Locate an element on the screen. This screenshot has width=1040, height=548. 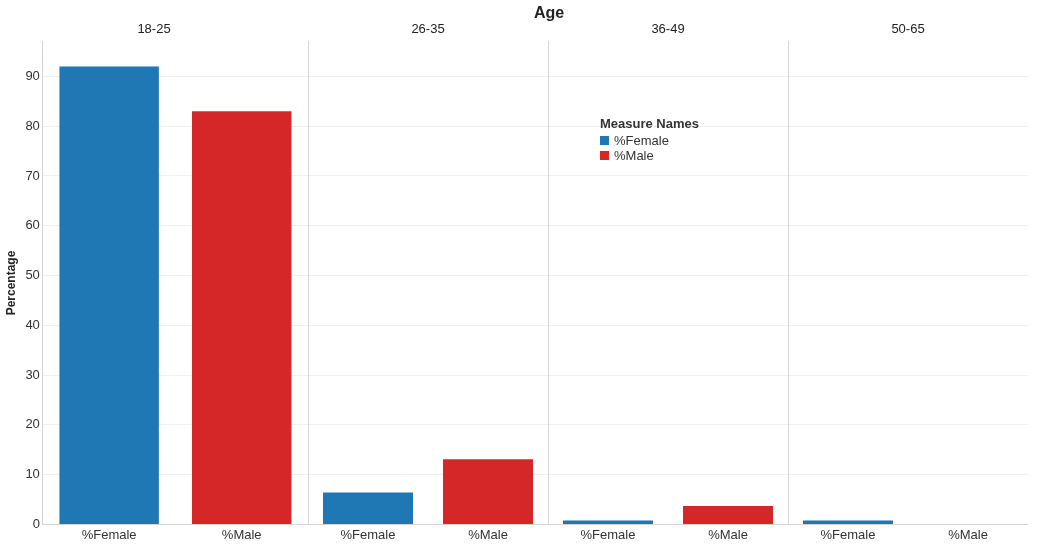
y-tick-label: 50 is located at coordinates (32, 275).